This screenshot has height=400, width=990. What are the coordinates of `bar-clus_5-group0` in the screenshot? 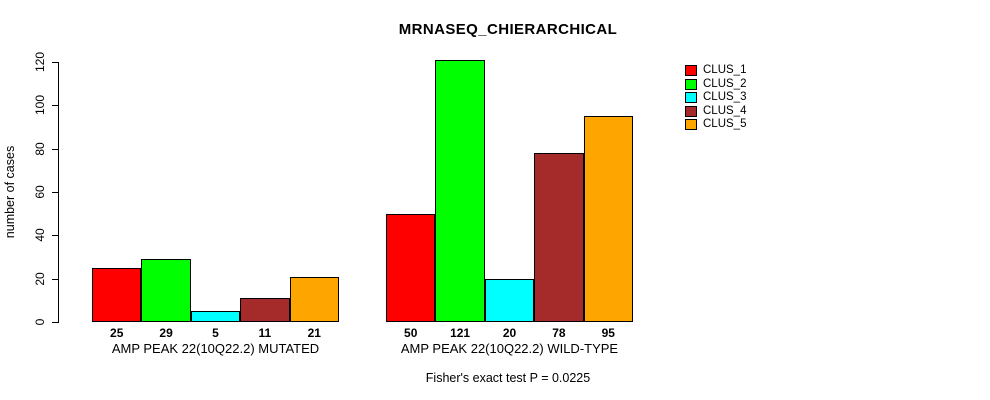 It's located at (314, 299).